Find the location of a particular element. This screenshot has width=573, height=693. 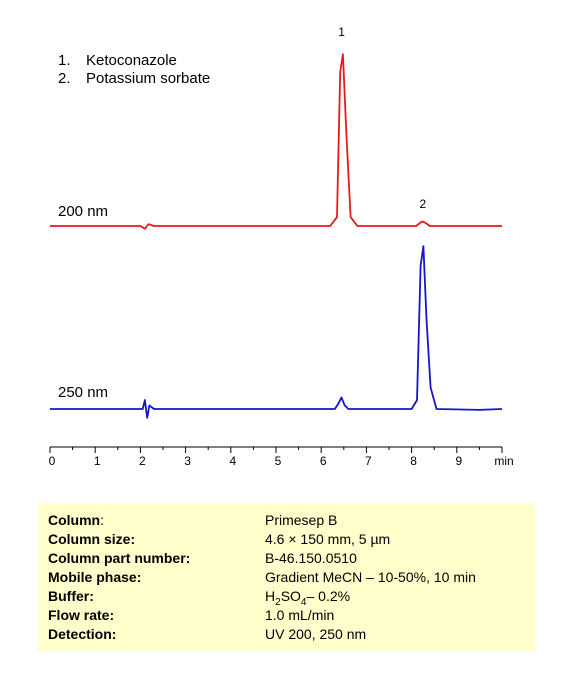

x-tick-label: 6 is located at coordinates (323, 461).